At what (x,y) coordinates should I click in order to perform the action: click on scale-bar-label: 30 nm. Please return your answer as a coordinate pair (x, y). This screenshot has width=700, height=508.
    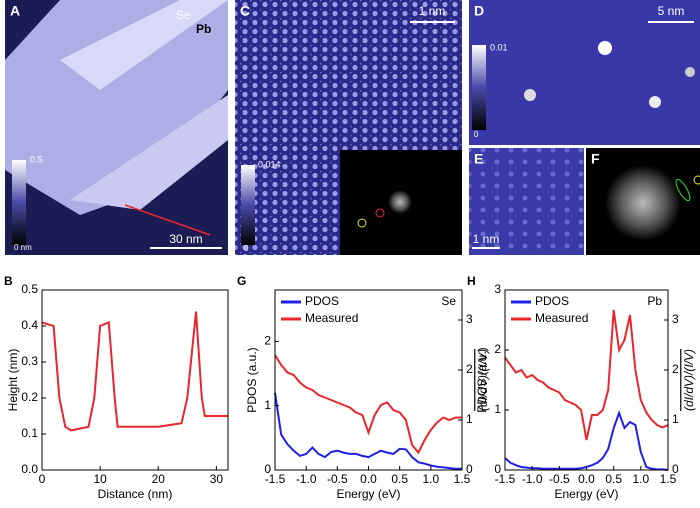
    Looking at the image, I should click on (185, 239).